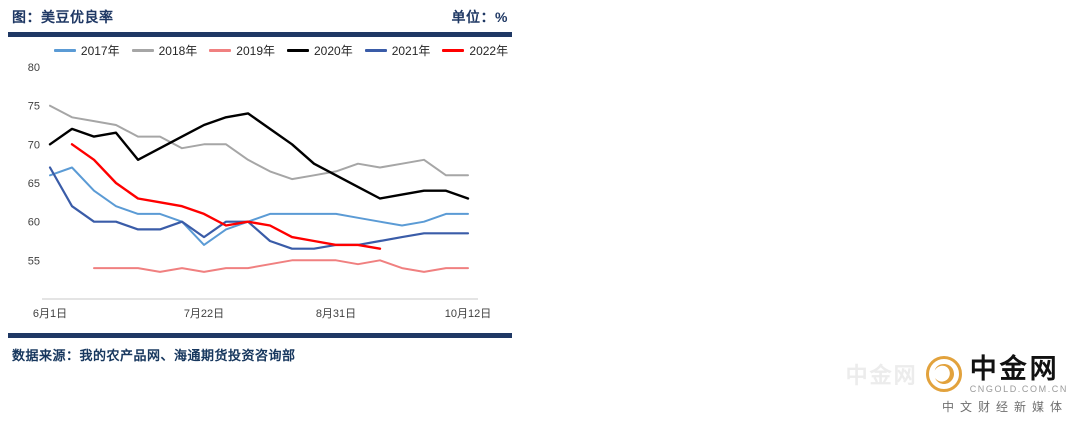 The image size is (1080, 425). Describe the element at coordinates (1018, 389) in the screenshot. I see `brand-domain: CNGOLD.COM.CN` at that location.